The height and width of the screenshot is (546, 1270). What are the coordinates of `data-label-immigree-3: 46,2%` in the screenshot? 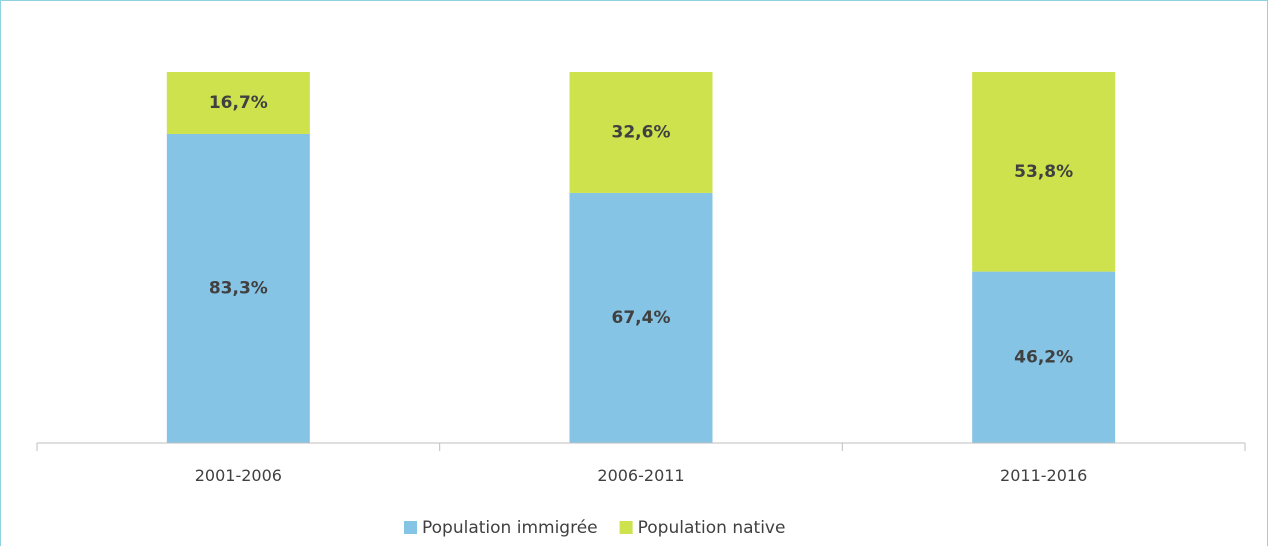 It's located at (1043, 357).